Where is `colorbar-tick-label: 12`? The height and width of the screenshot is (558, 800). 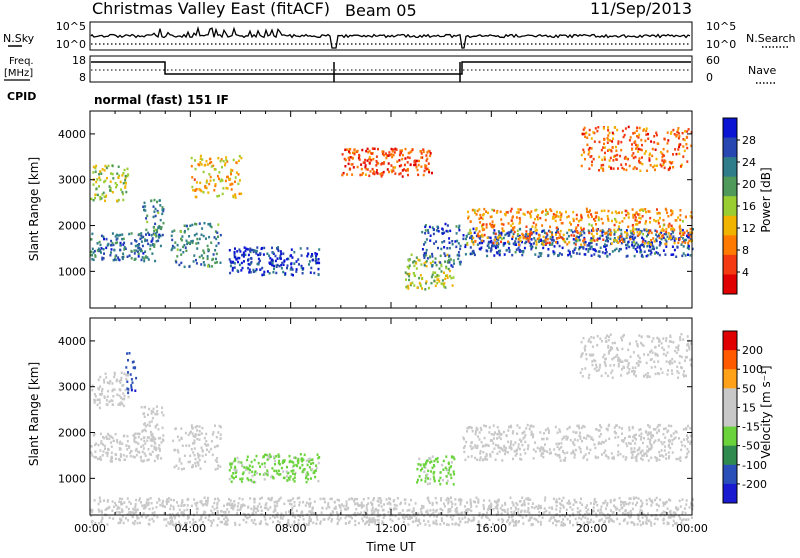 colorbar-tick-label: 12 is located at coordinates (749, 228).